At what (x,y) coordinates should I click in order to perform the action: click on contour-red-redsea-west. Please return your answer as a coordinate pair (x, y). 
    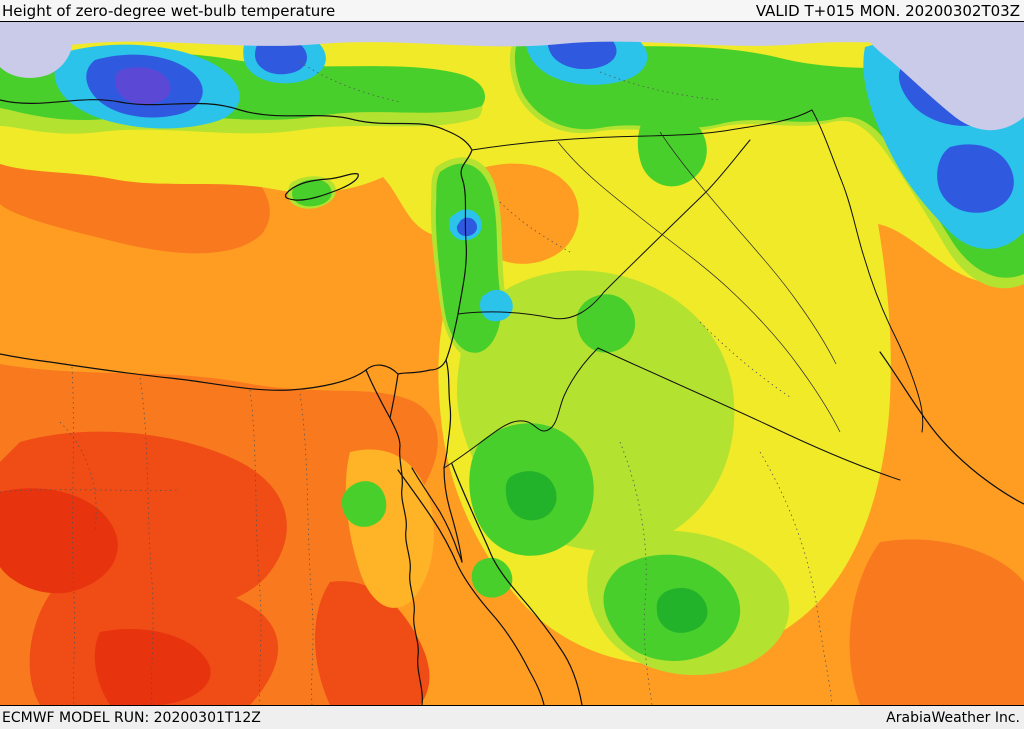
    Looking at the image, I should click on (372, 643).